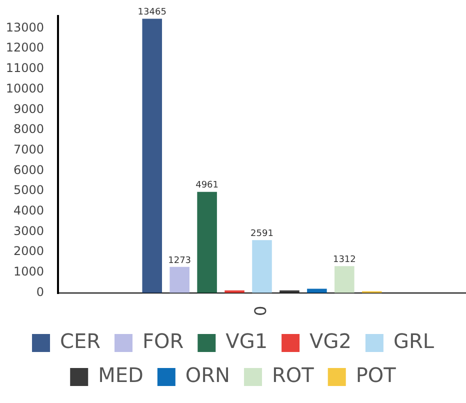 The width and height of the screenshot is (466, 403). Describe the element at coordinates (121, 375) in the screenshot. I see `legend-label: MED` at that location.